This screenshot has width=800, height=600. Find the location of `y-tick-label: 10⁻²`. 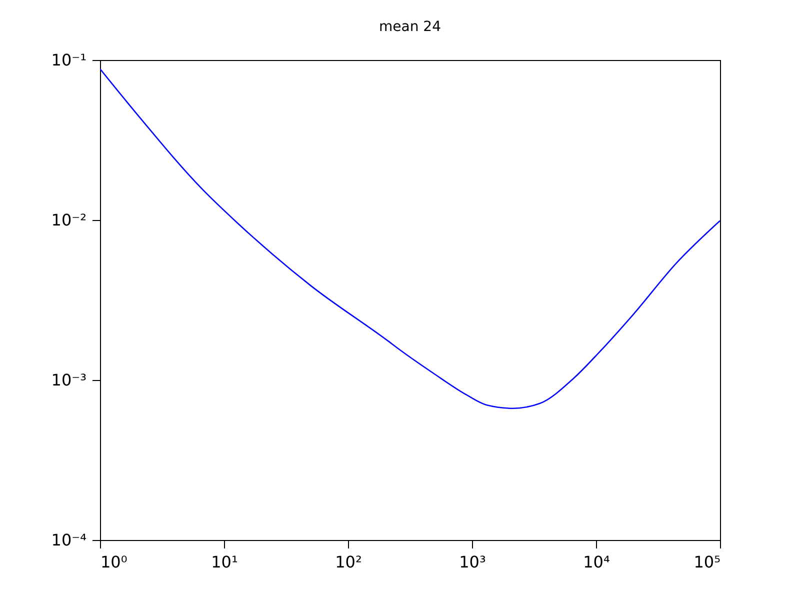

y-tick-label: 10⁻² is located at coordinates (68, 220).